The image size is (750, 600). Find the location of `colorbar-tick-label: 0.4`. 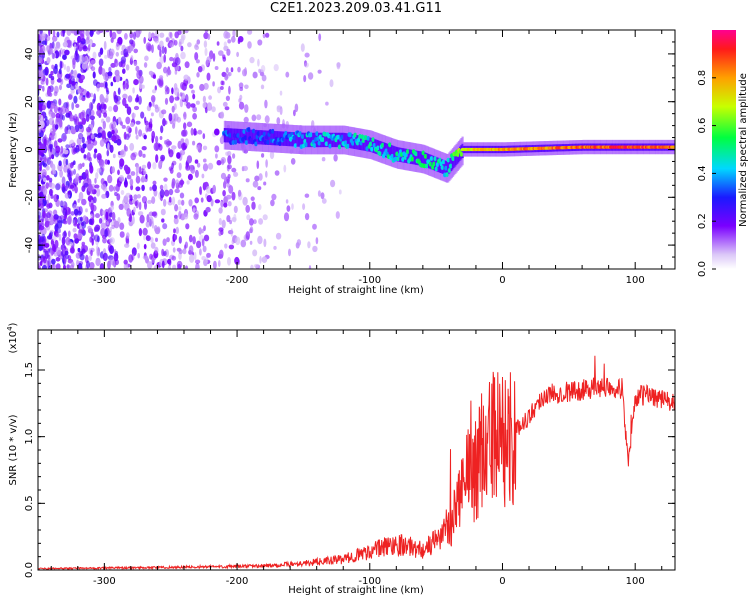

colorbar-tick-label: 0.4 is located at coordinates (702, 173).